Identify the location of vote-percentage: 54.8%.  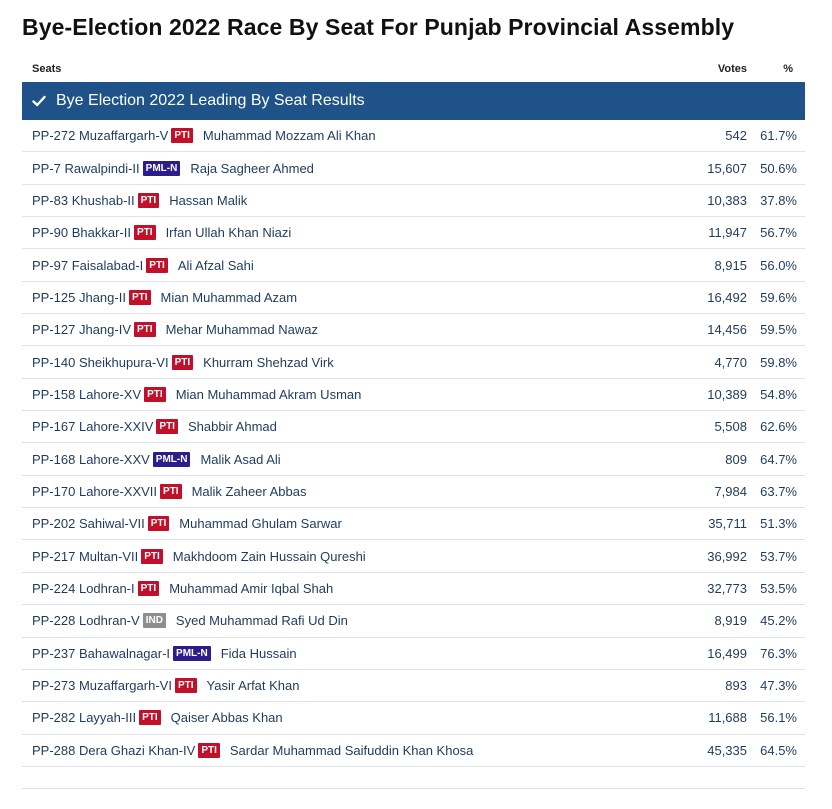
(778, 394).